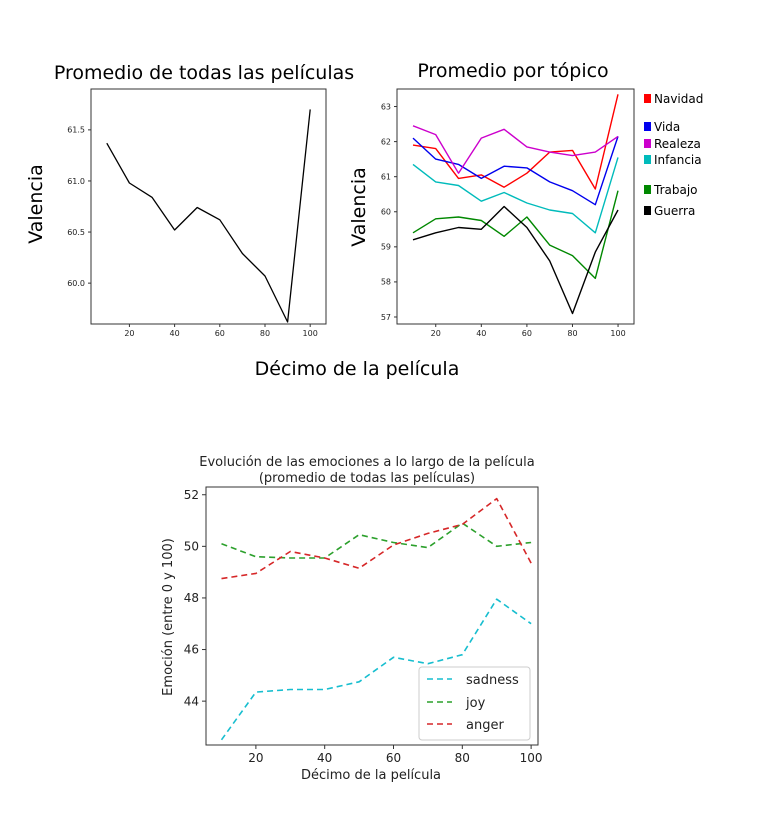 This screenshot has width=774, height=826. Describe the element at coordinates (376, 669) in the screenshot. I see `series-line-sadness` at that location.